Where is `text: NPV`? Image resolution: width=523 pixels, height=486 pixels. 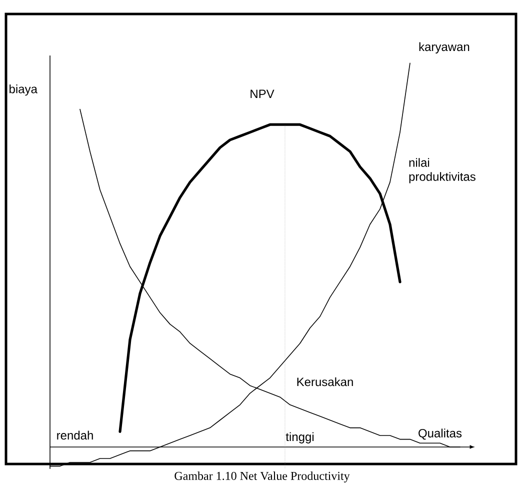
text: NPV is located at coordinates (262, 94).